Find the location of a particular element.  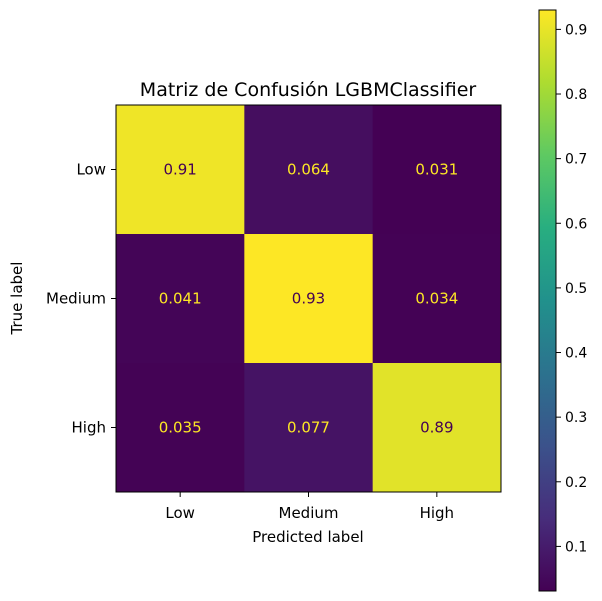

colorbar-tick-label: 0.9 is located at coordinates (576, 30).